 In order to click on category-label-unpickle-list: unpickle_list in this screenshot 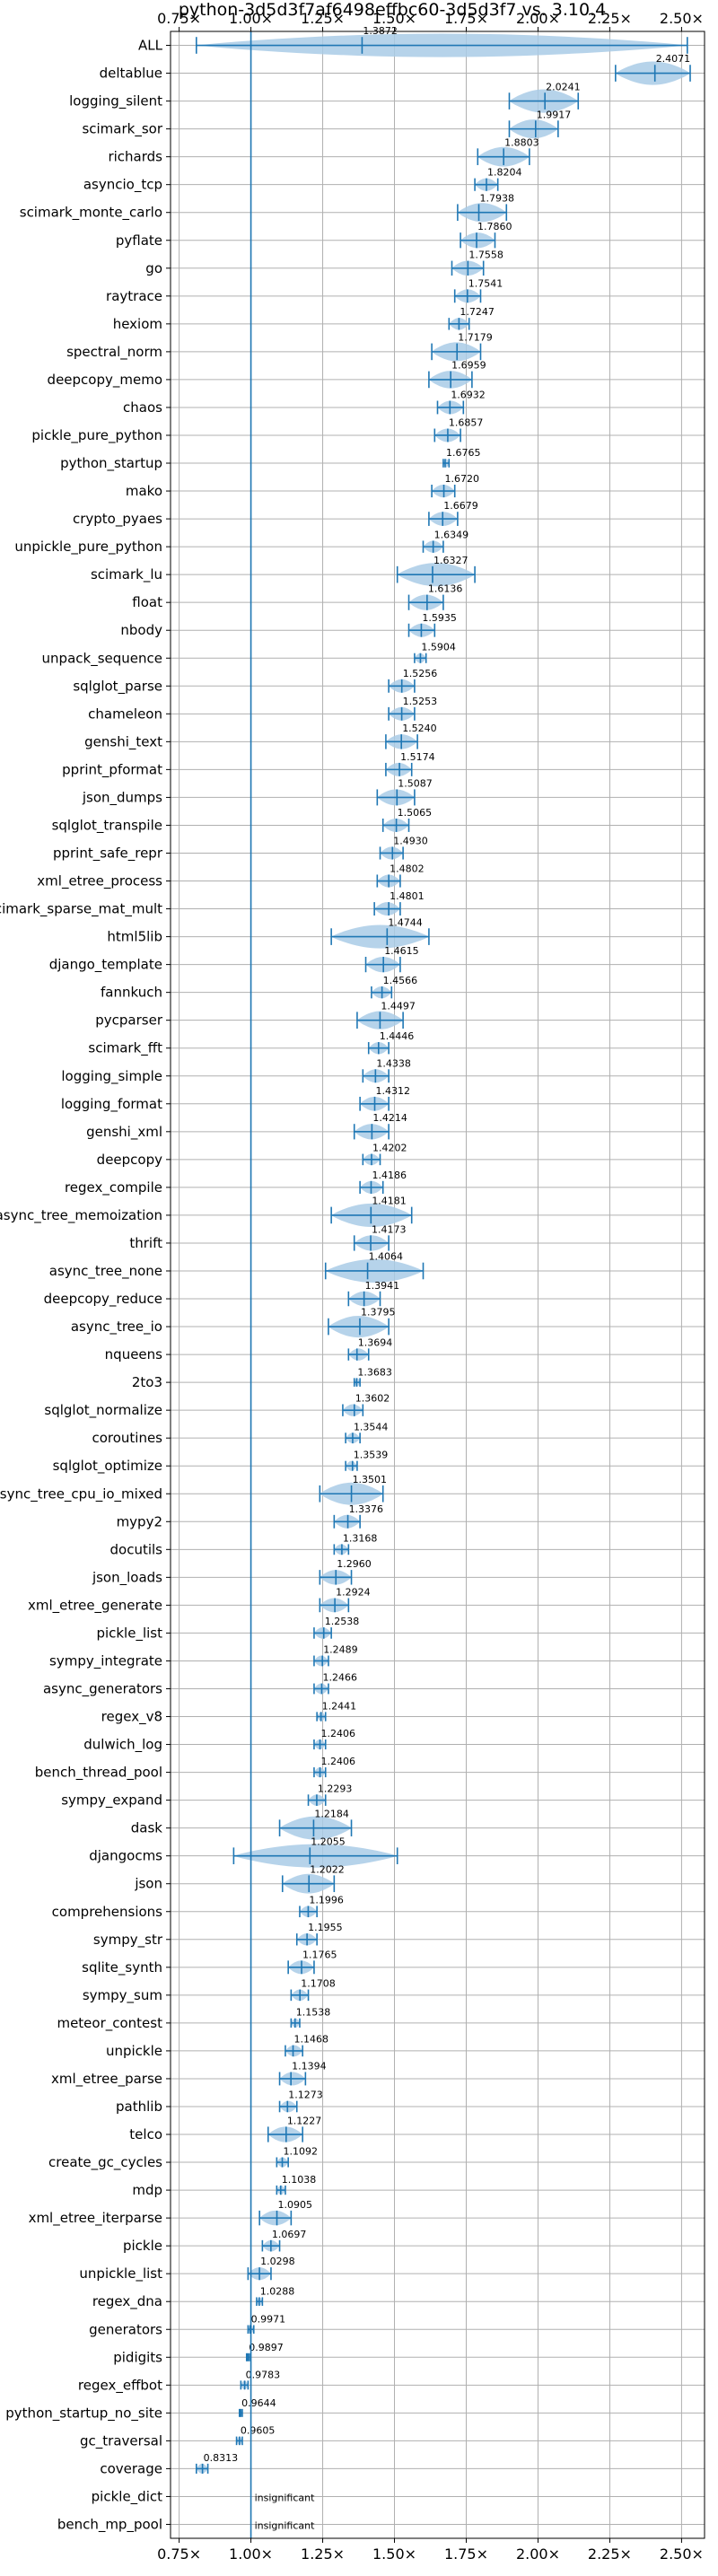, I will do `click(120, 2273)`.